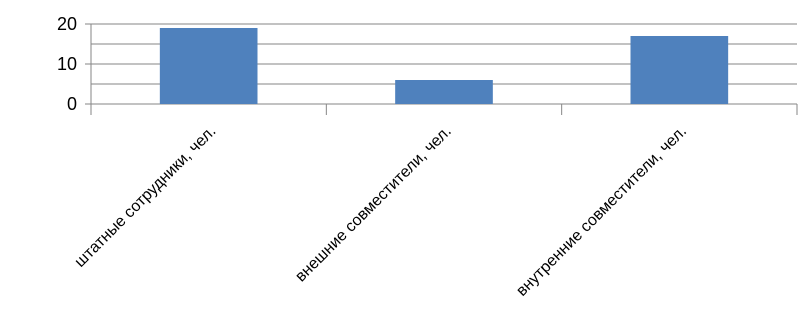 The height and width of the screenshot is (327, 811). Describe the element at coordinates (601, 211) in the screenshot. I see `x-tick-label: внутренние совместители, чел.` at that location.